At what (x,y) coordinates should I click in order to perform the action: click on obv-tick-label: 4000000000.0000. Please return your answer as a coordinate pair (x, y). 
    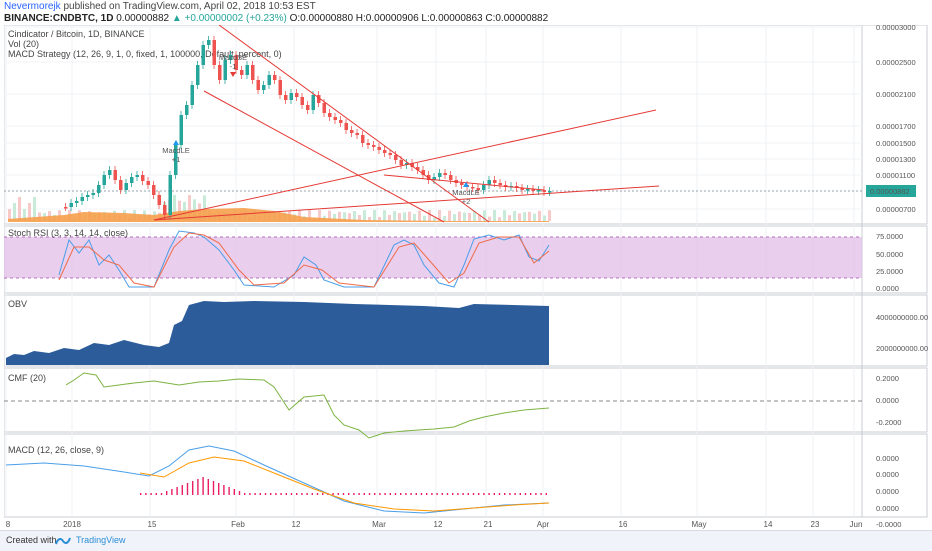
    Looking at the image, I should click on (902, 317).